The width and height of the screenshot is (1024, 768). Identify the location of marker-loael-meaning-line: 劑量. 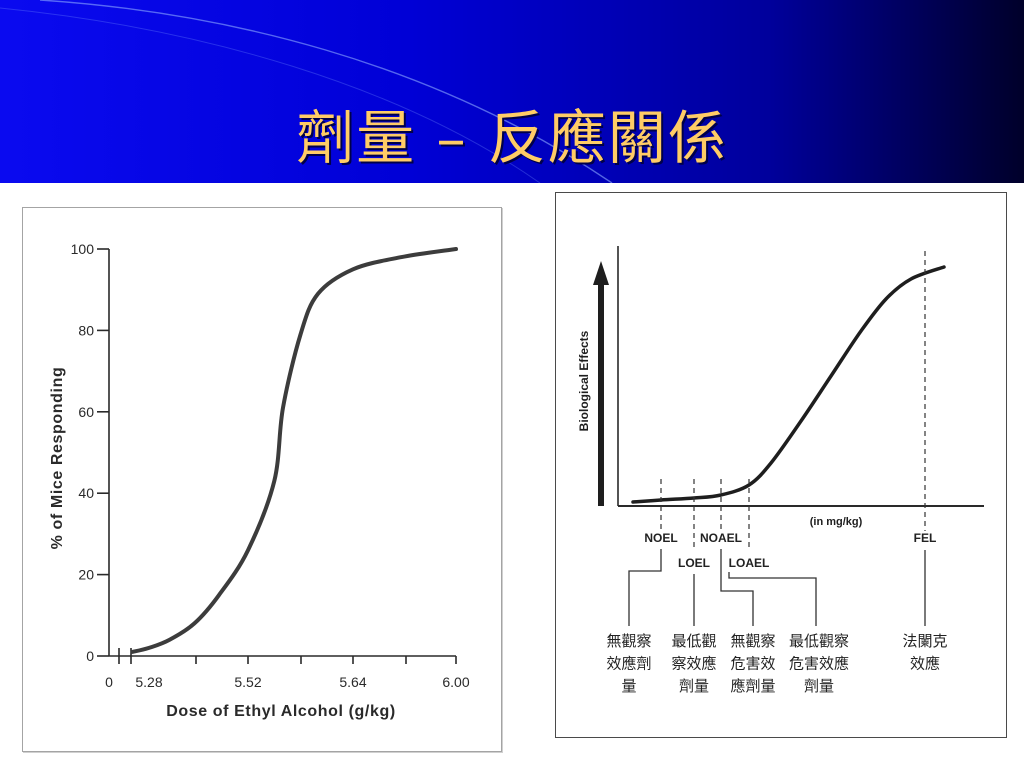
(819, 686).